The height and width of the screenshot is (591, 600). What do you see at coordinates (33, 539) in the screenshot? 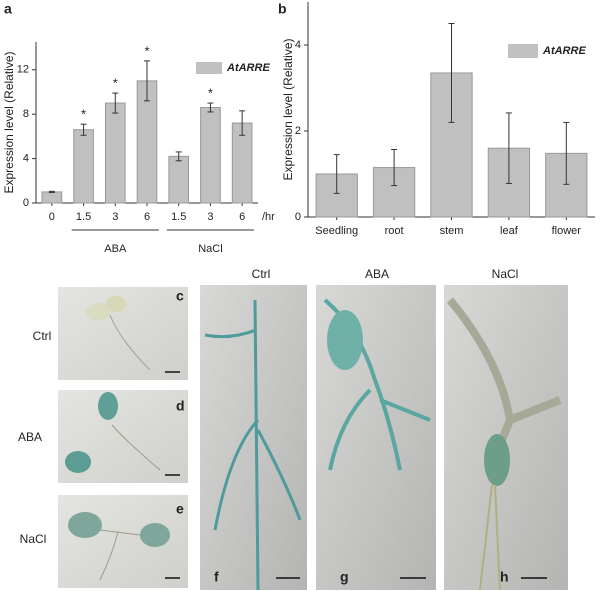
I see `row-label: NaCl` at bounding box center [33, 539].